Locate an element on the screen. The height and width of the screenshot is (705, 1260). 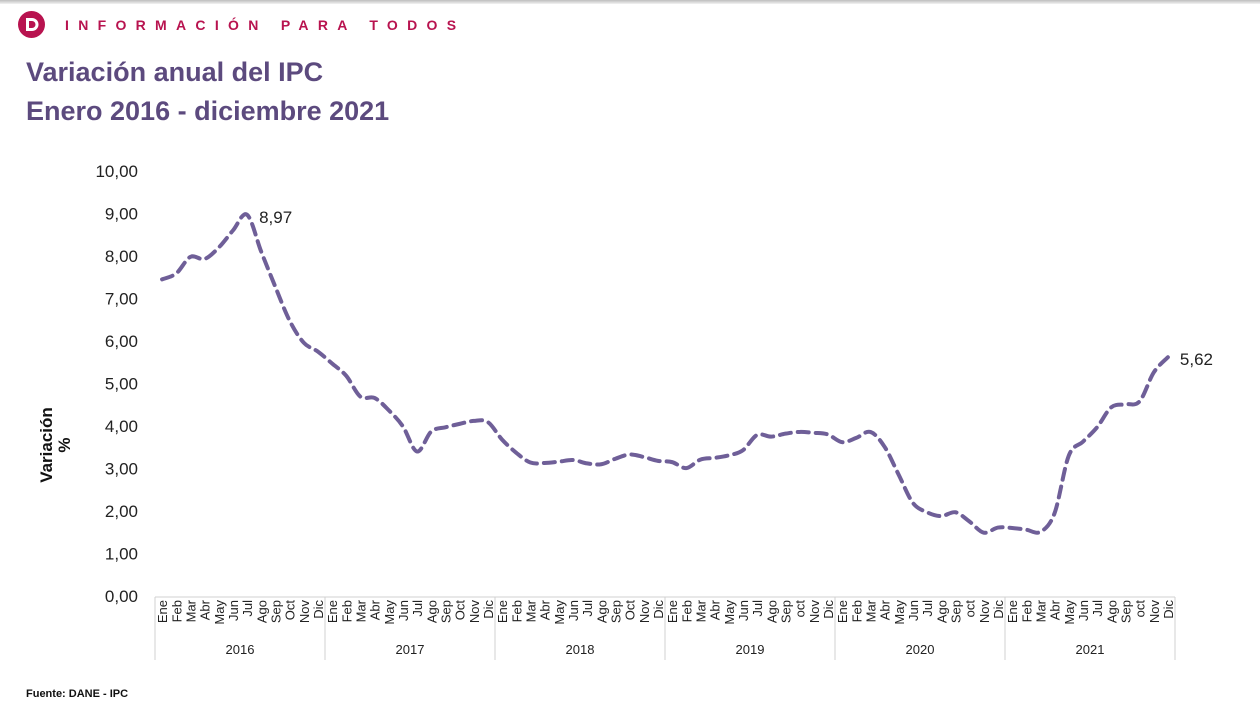
y-label-line1: Variación is located at coordinates (46, 445).